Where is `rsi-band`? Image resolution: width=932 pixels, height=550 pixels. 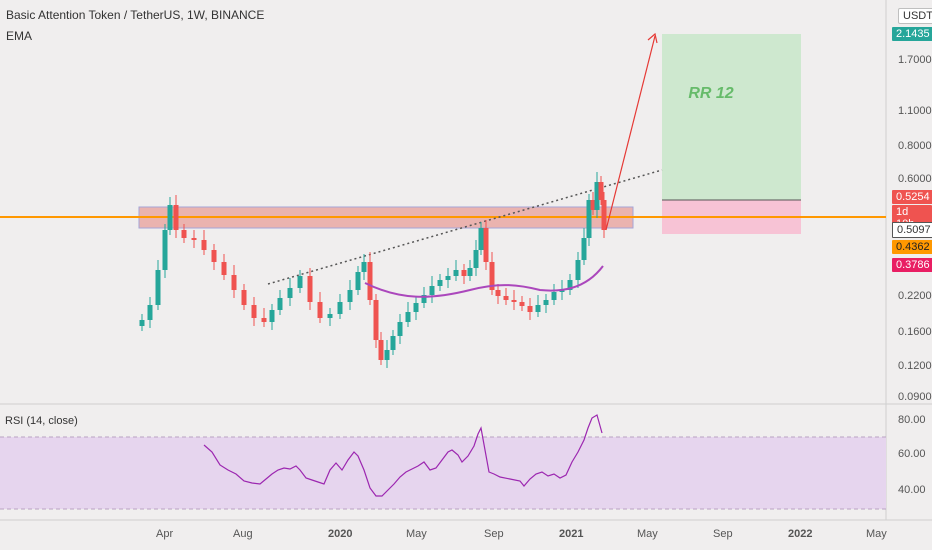 rsi-band is located at coordinates (443, 473).